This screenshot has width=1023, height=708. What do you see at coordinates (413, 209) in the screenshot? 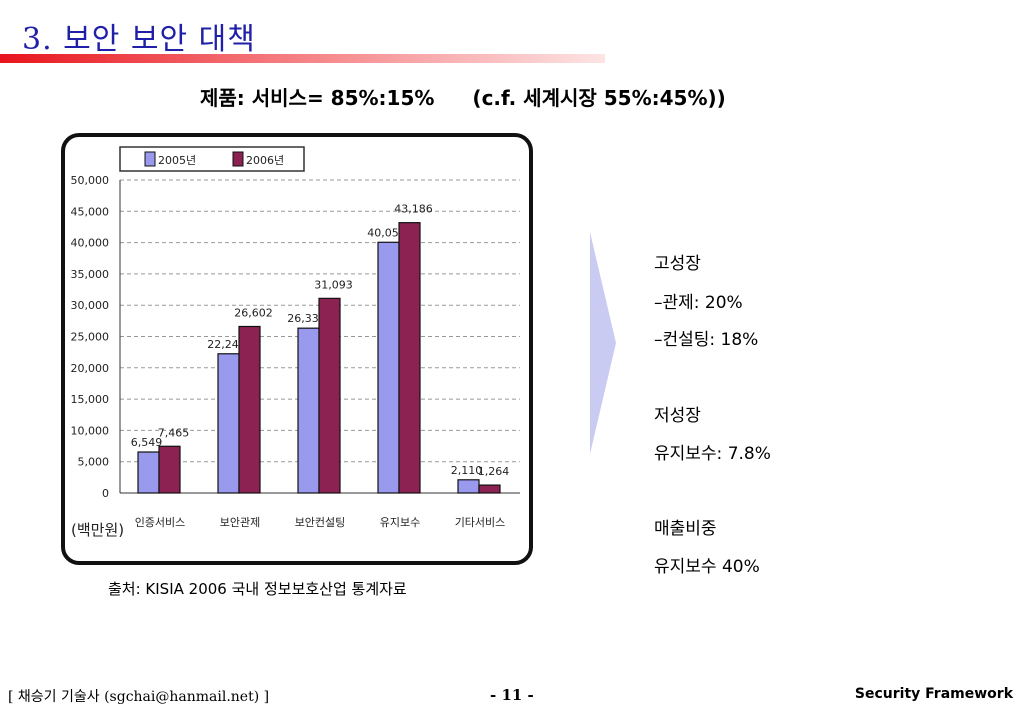
I see `data-label: 43,186` at bounding box center [413, 209].